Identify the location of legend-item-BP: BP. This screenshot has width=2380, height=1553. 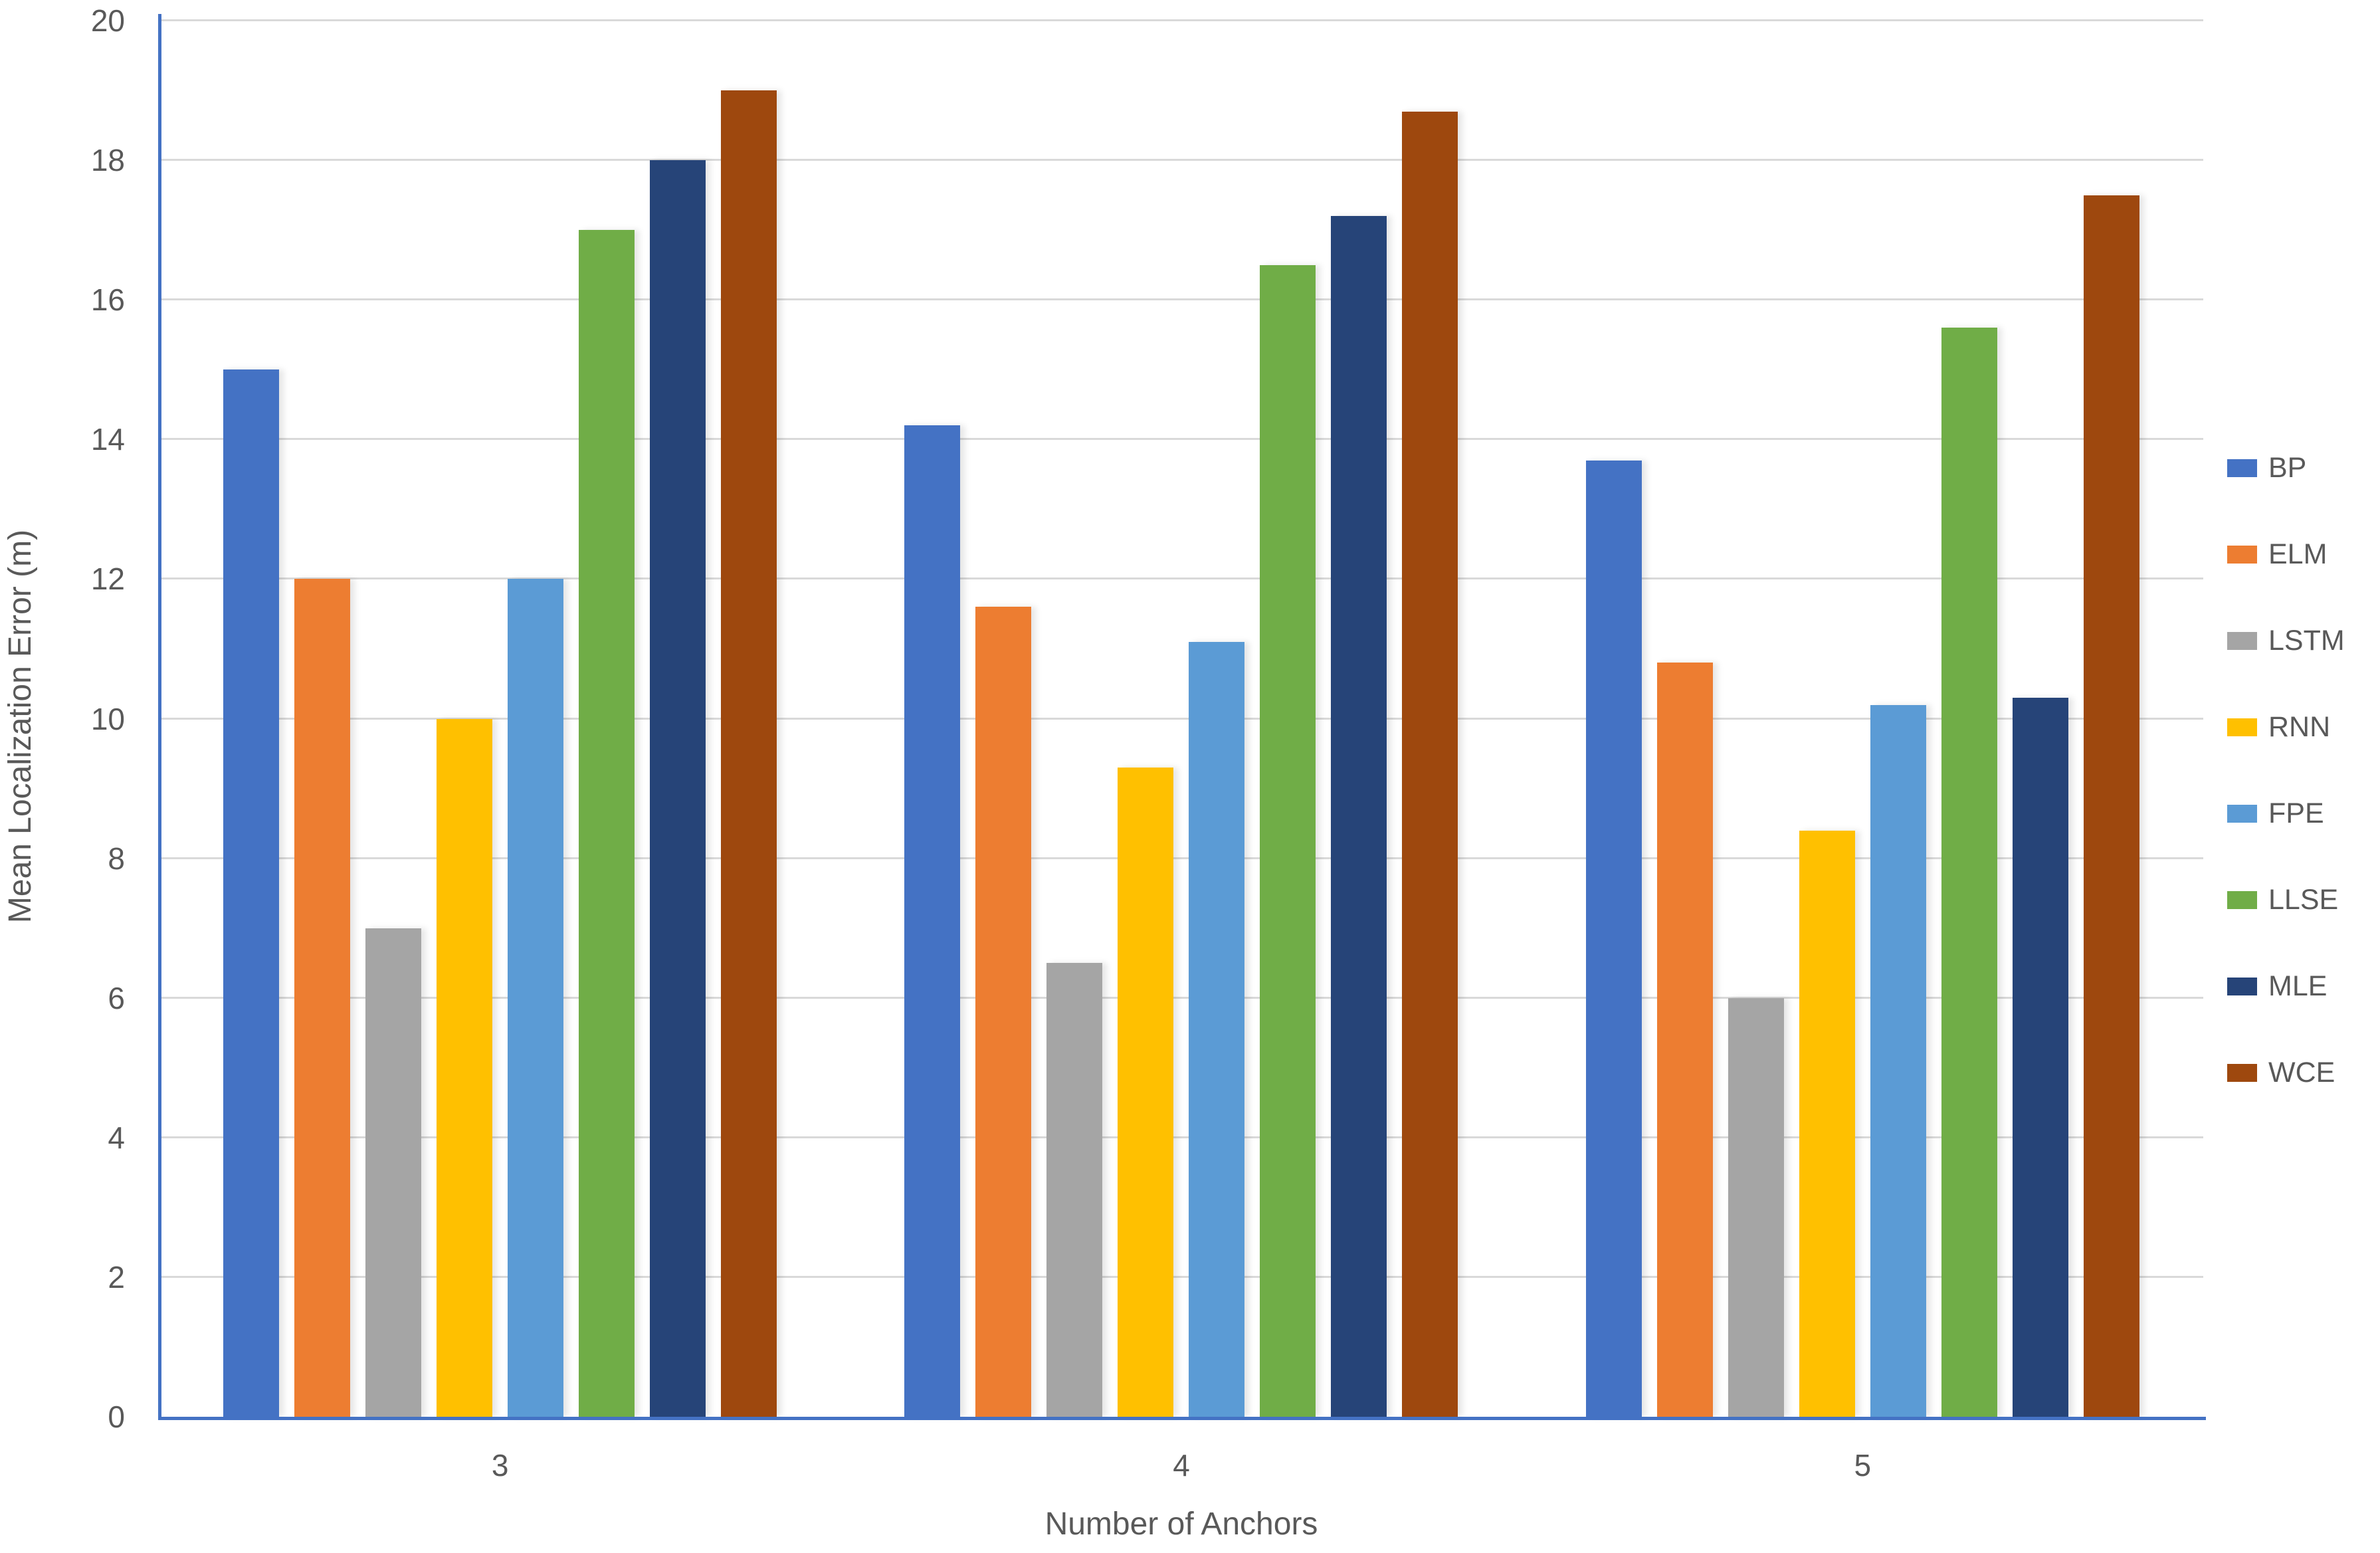
(2286, 467).